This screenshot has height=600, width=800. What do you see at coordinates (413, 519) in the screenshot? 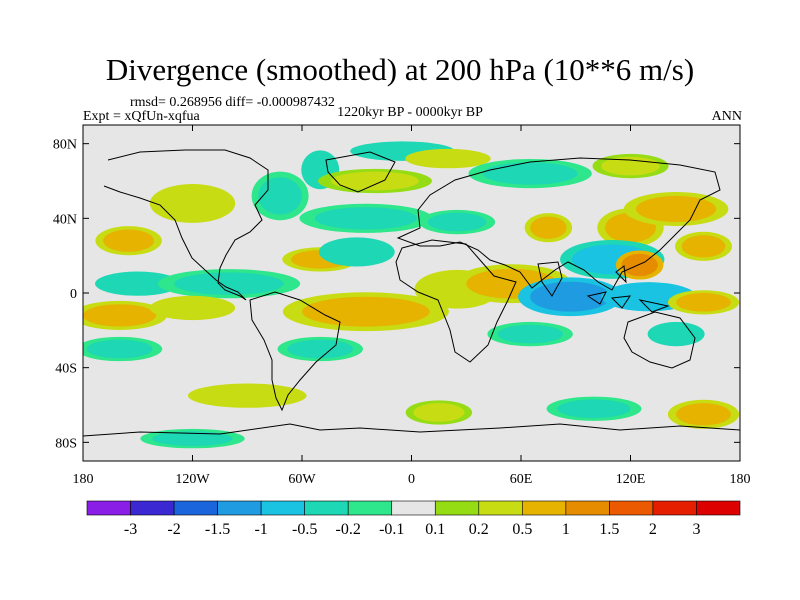
I see `colorbar: -3 -2 -1.5 -1 -0.5 -0.2 -0.1 0.1 0.2 0.5 1 1.5 2 3` at bounding box center [413, 519].